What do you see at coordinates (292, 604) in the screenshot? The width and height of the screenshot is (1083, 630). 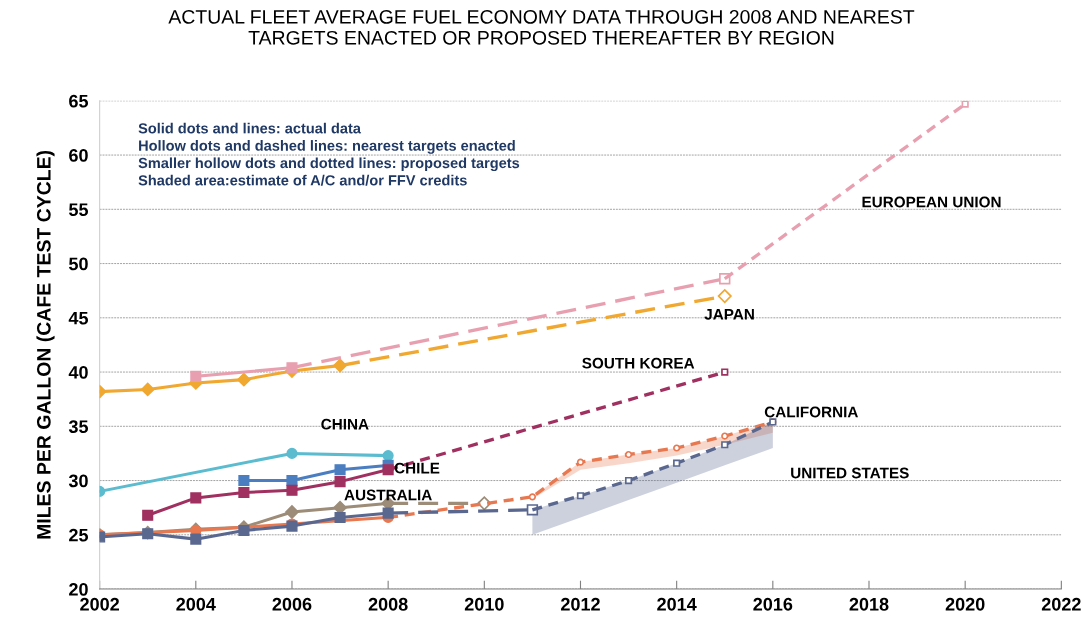 I see `x-tick-label: 2006` at bounding box center [292, 604].